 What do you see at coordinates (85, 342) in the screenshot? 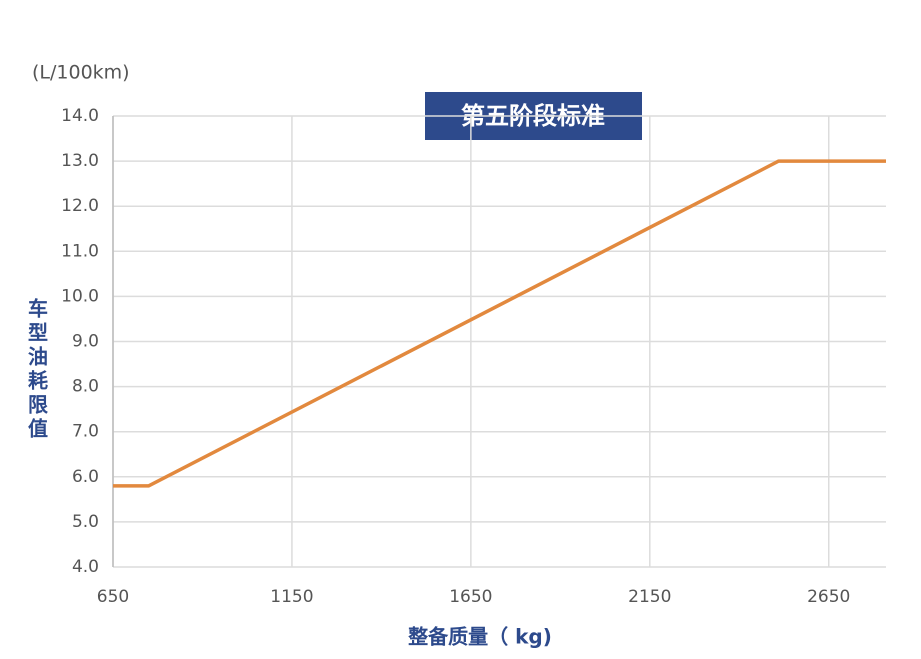
I see `y-tick-label: 9.0` at bounding box center [85, 342].